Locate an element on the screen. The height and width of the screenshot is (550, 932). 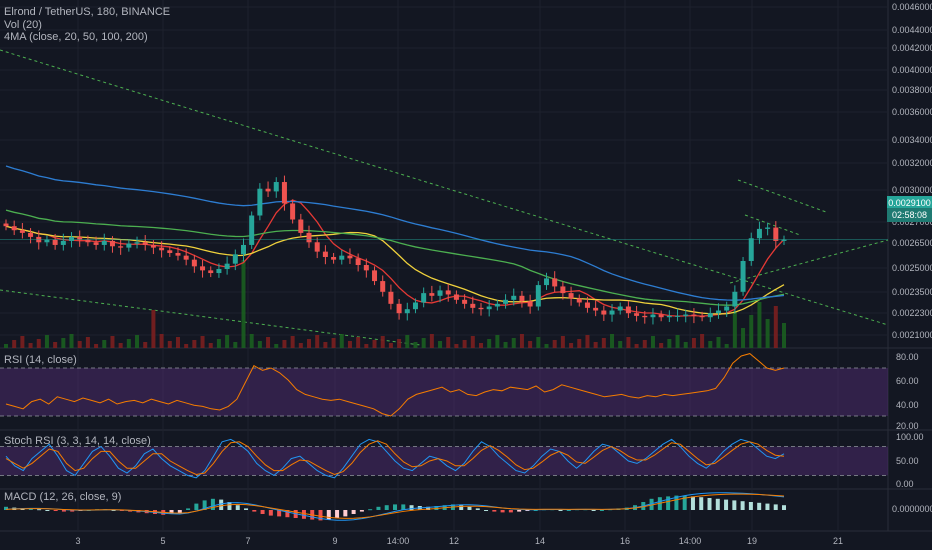
price-tick-label: 0.0042000 is located at coordinates (912, 48).